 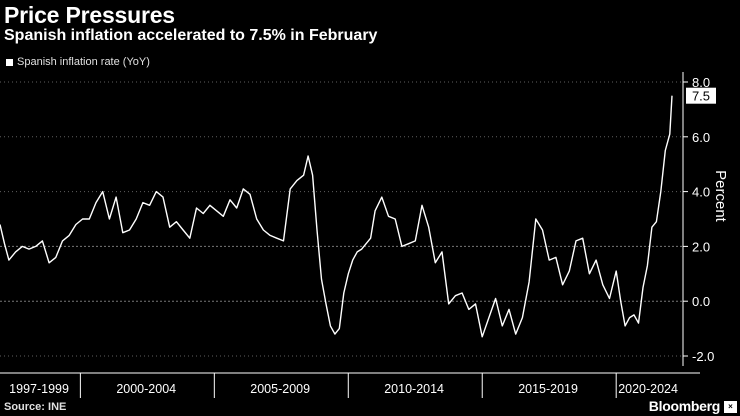 What do you see at coordinates (684, 406) in the screenshot?
I see `brand-name: Bloomberg` at bounding box center [684, 406].